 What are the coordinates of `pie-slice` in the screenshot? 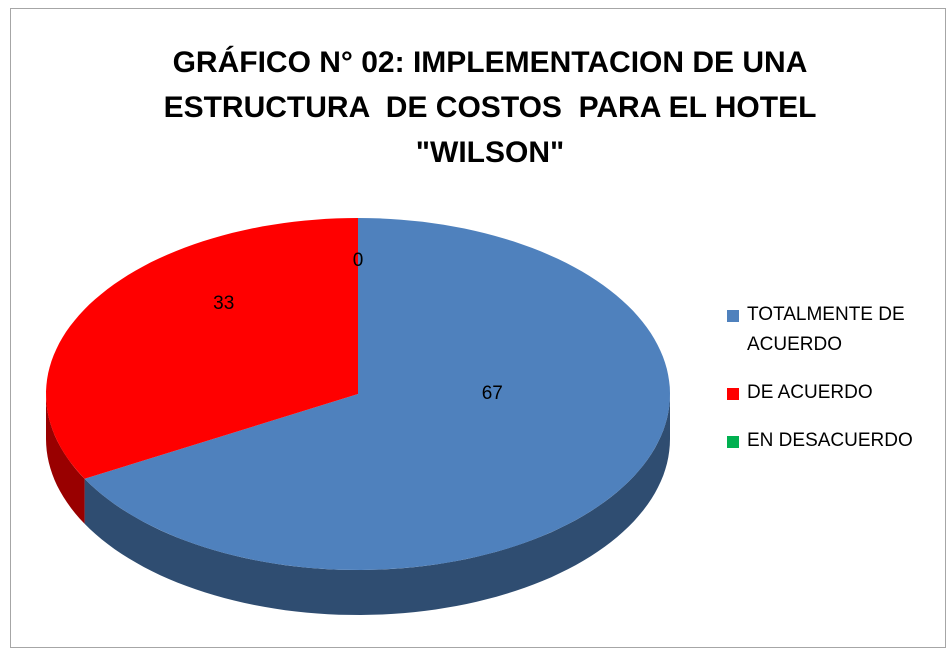 It's located at (202, 348).